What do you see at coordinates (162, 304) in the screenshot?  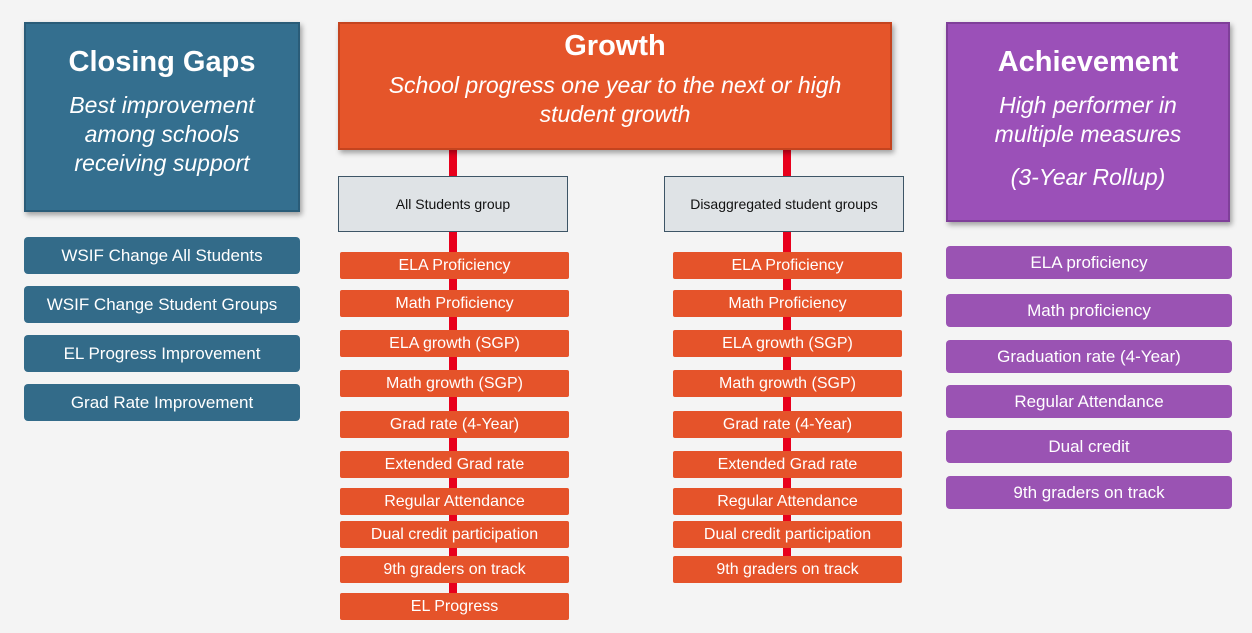 I see `closing-gaps-item: WSIF Change Student Groups` at bounding box center [162, 304].